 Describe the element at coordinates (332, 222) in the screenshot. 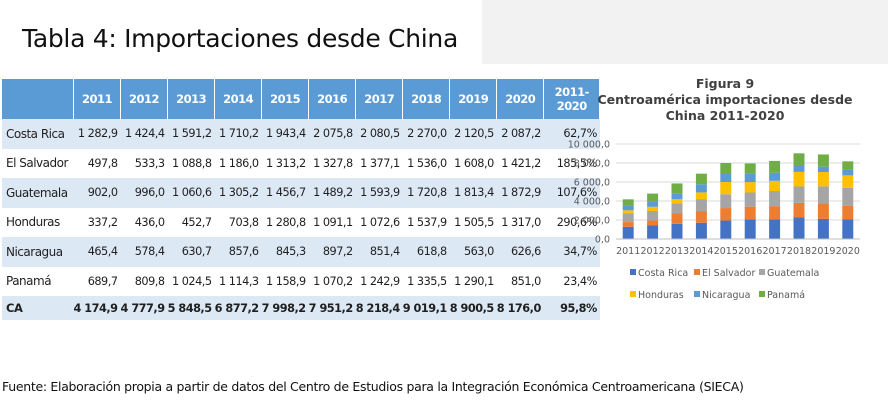

I see `value-cell: 1 091,1` at that location.